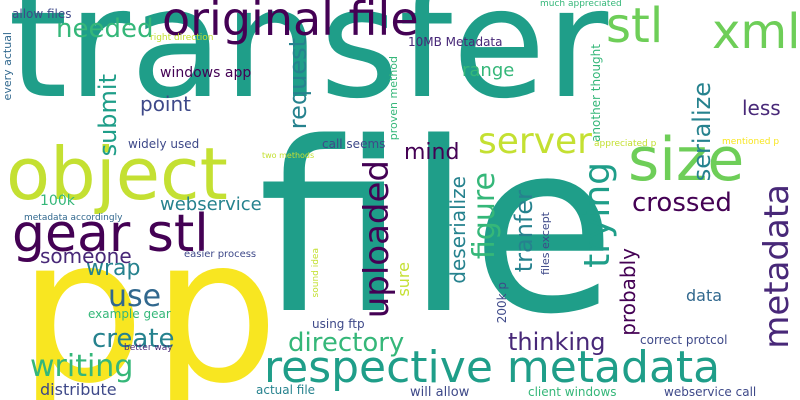  I want to click on word-directory: directory, so click(346, 343).